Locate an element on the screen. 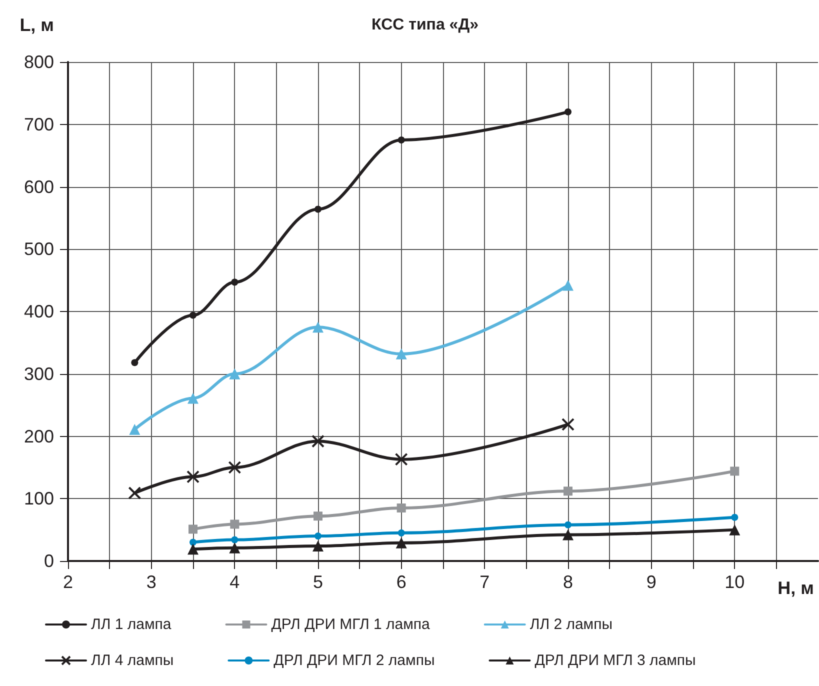 The image size is (819, 686). y-axis-title: L, м is located at coordinates (37, 25).